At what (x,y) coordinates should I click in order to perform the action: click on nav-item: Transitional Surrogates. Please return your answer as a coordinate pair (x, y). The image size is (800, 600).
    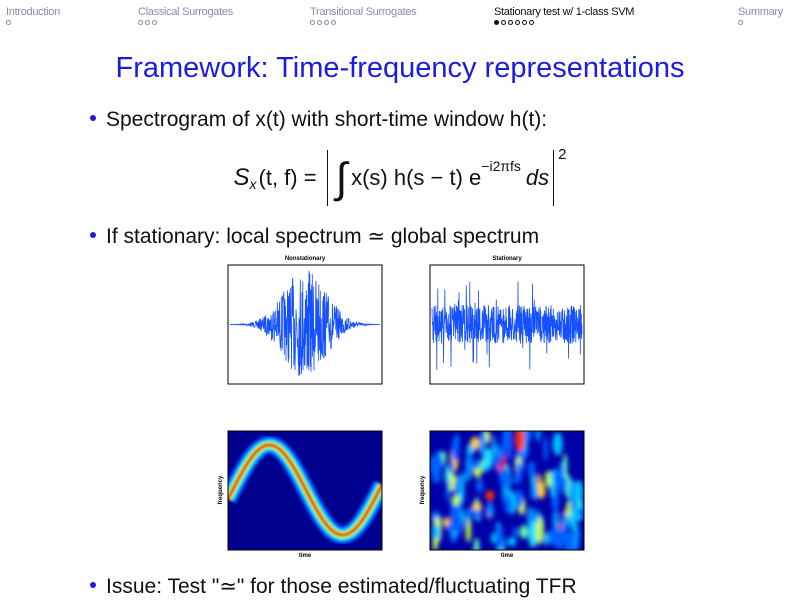
    Looking at the image, I should click on (363, 15).